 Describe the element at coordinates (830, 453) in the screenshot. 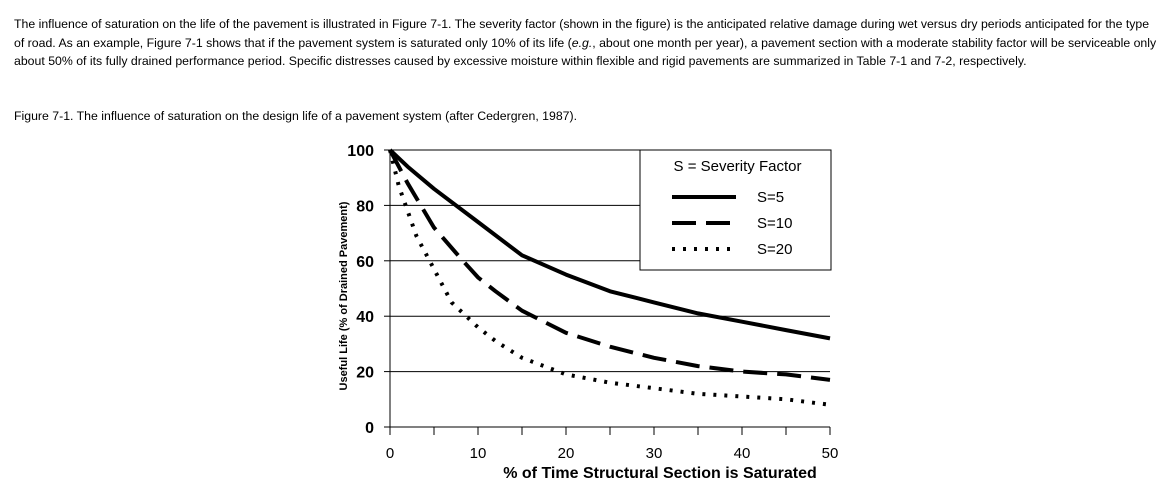

I see `x-tick-label-50: 50` at that location.